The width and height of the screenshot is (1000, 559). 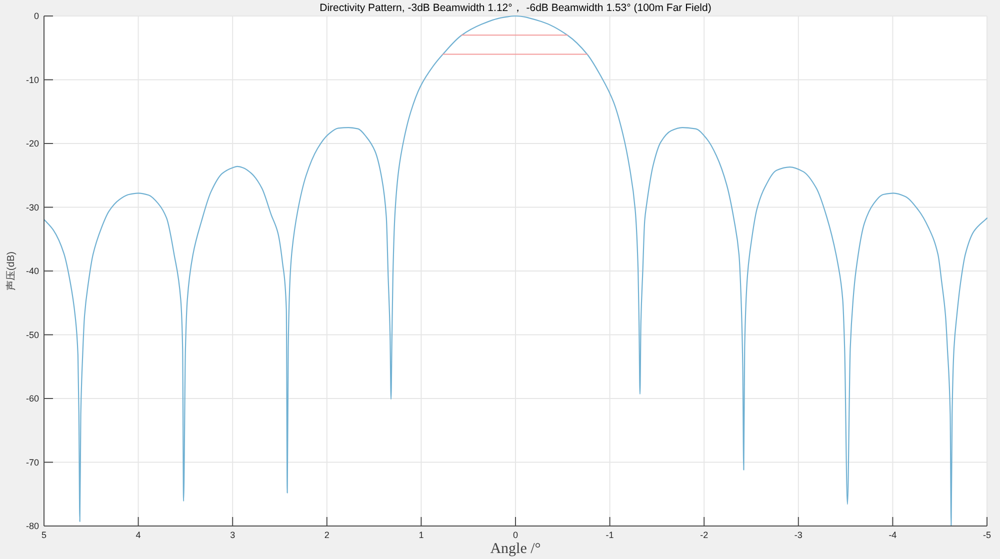 What do you see at coordinates (987, 535) in the screenshot?
I see `xtick-label: -5` at bounding box center [987, 535].